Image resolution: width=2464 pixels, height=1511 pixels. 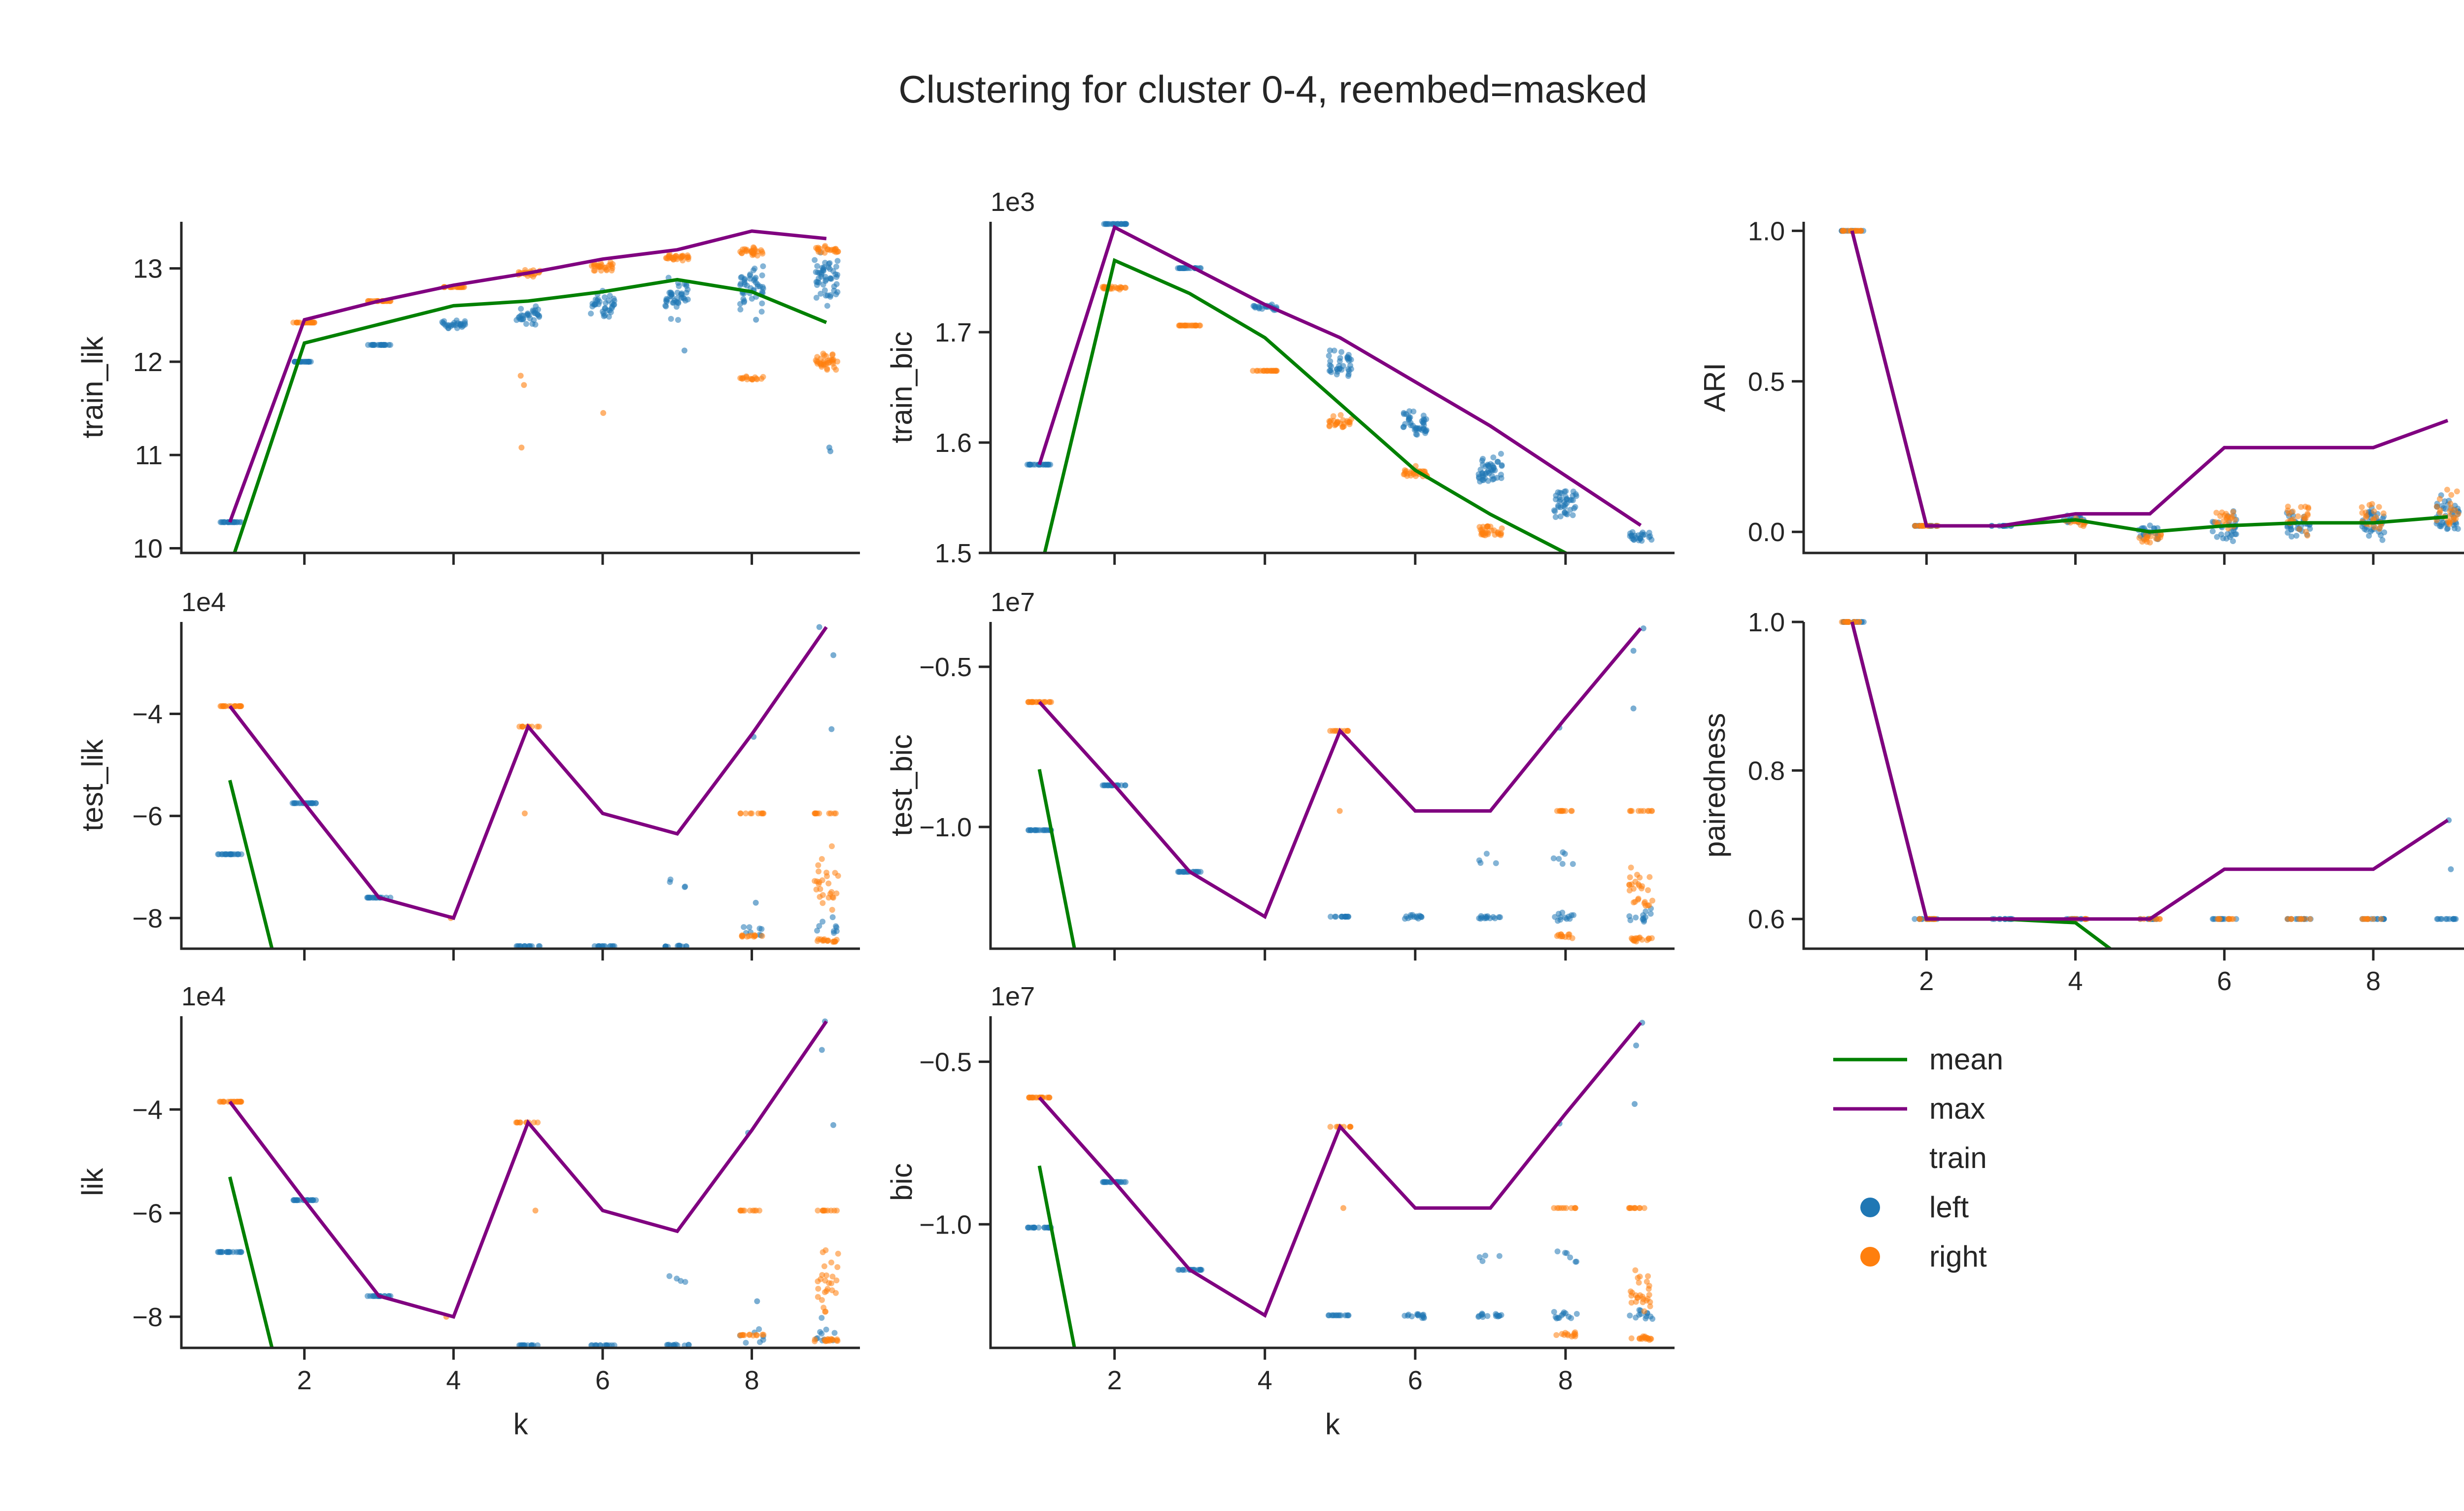 What do you see at coordinates (953, 553) in the screenshot?
I see `y-tick-label: 1.5` at bounding box center [953, 553].